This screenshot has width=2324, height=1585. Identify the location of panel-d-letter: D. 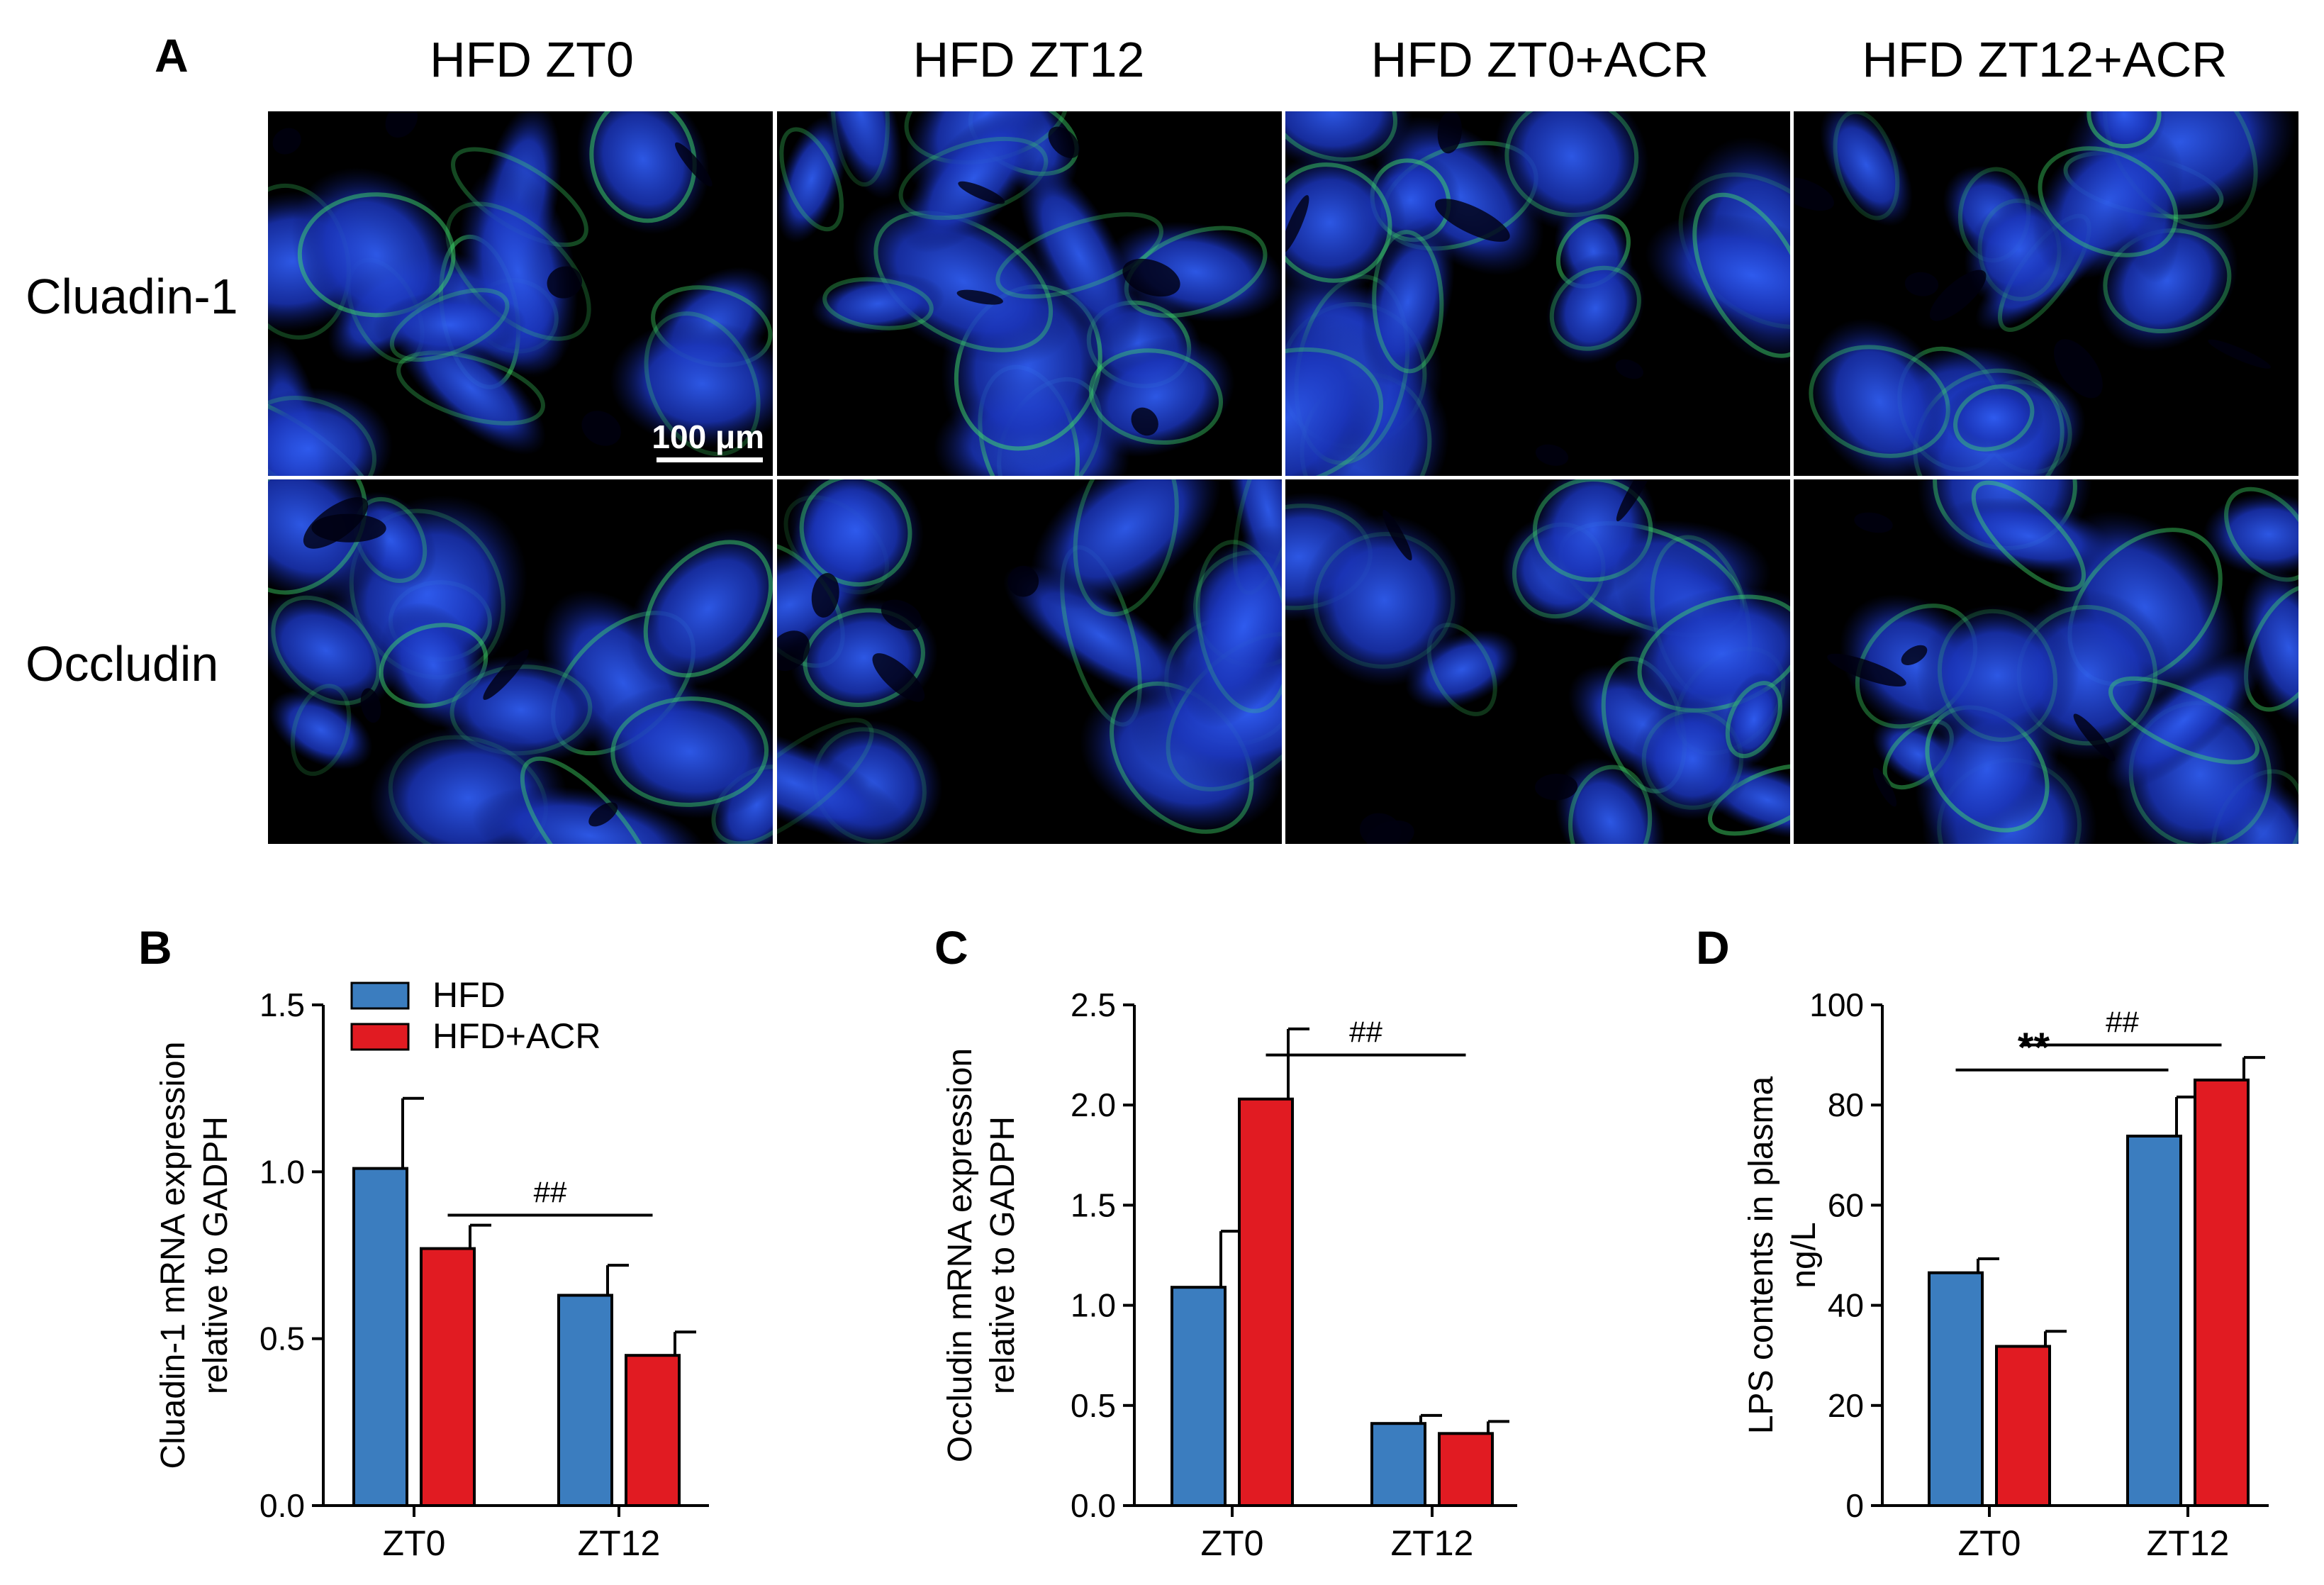
(1713, 947).